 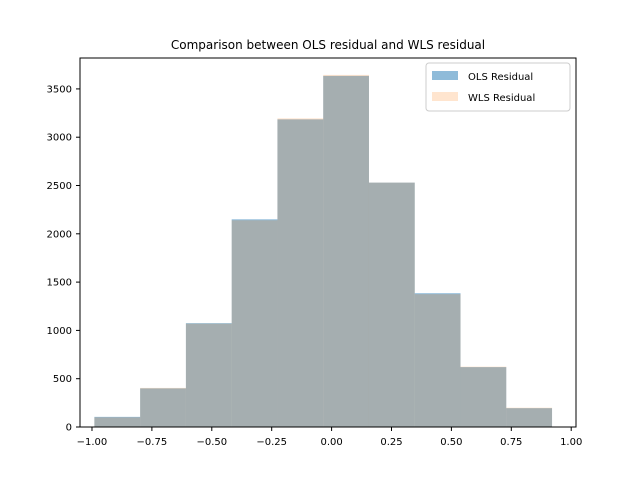 What do you see at coordinates (511, 442) in the screenshot?
I see `x-tick-label: 0.75` at bounding box center [511, 442].